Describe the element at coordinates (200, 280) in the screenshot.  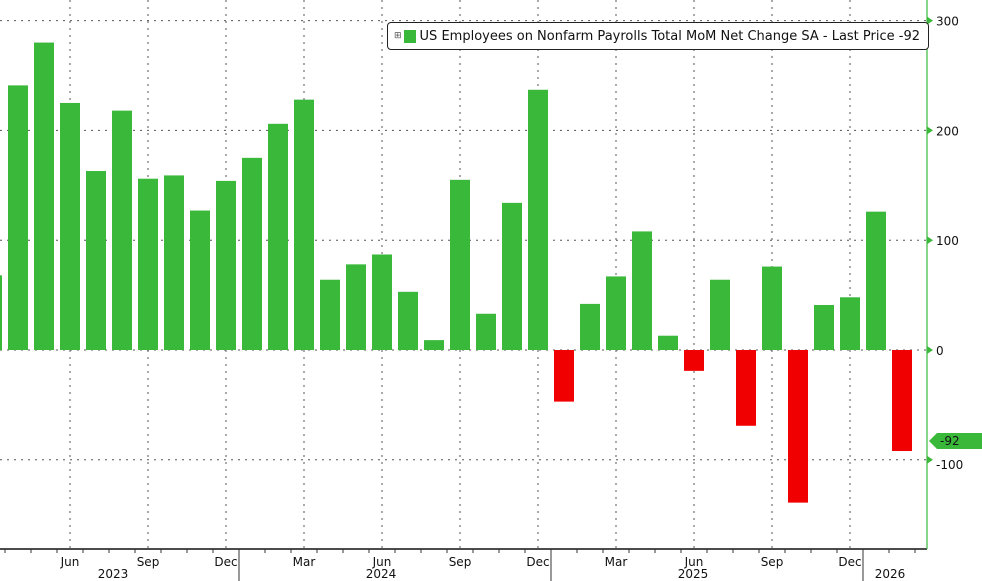
I see `bar-nov-2023` at that location.